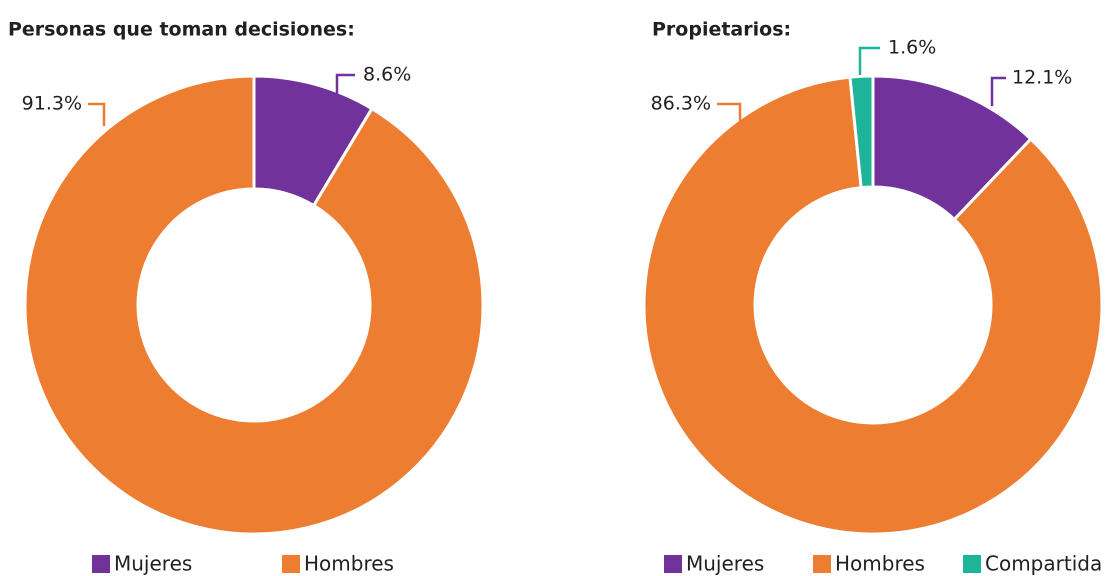  What do you see at coordinates (681, 104) in the screenshot?
I see `data-label: 86.3%` at bounding box center [681, 104].